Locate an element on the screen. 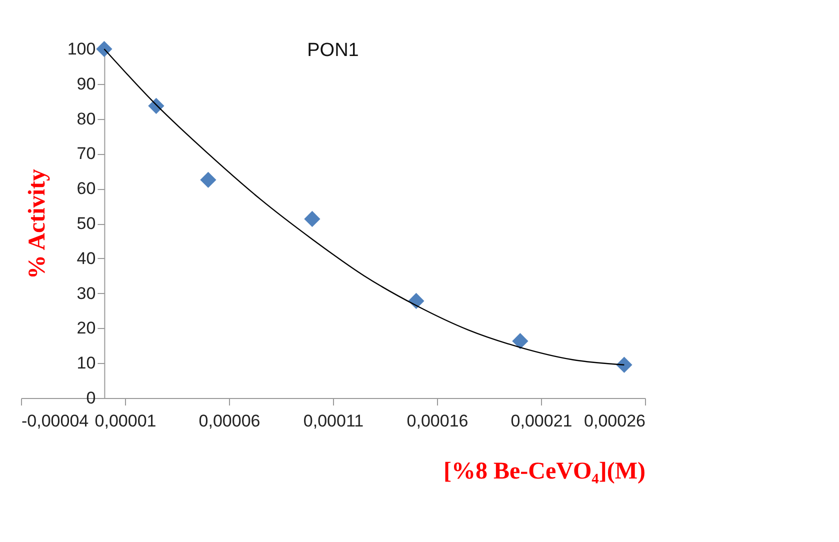 The width and height of the screenshot is (839, 542). x-tick-label: 0,00016 is located at coordinates (437, 421).